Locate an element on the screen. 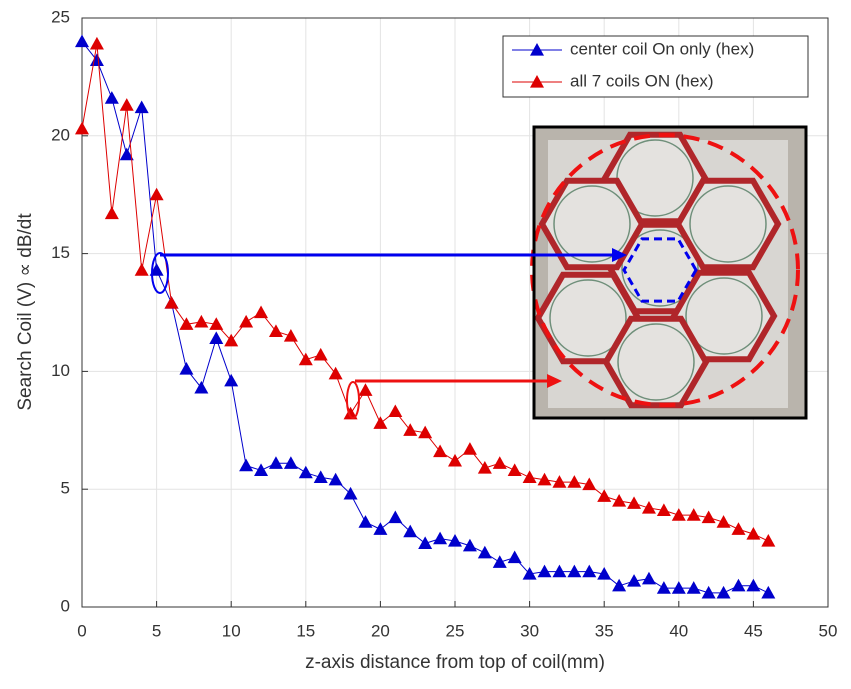  inset-photo is located at coordinates (669, 272).